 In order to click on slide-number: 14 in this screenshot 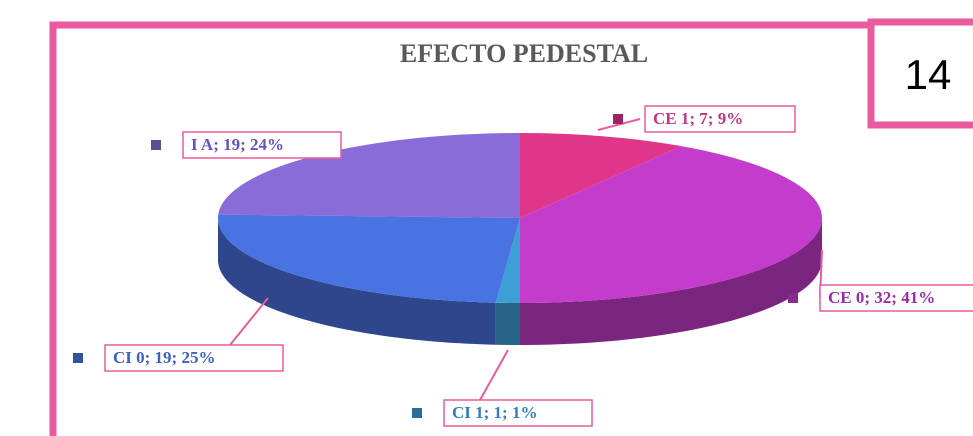, I will do `click(928, 74)`.